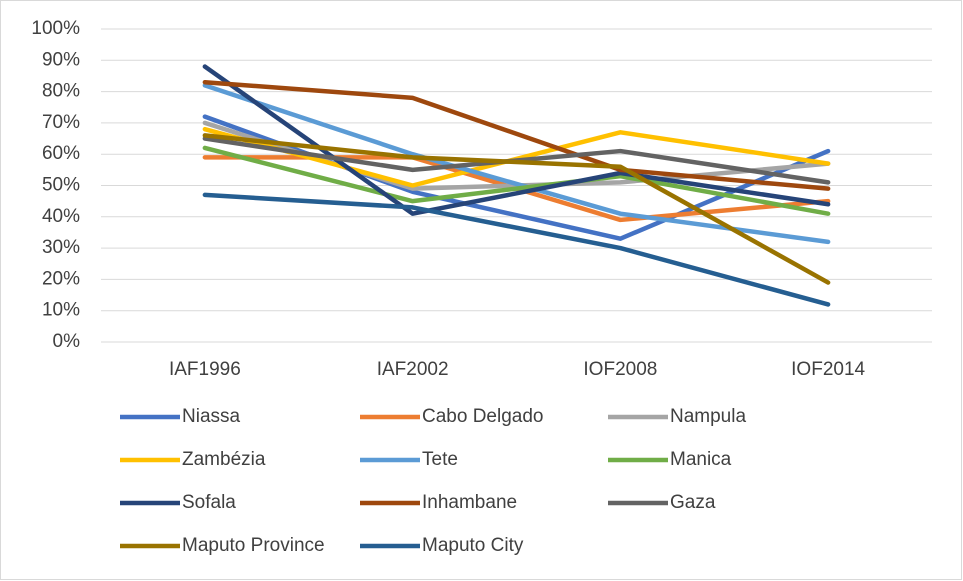 The height and width of the screenshot is (581, 963). Describe the element at coordinates (701, 459) in the screenshot. I see `legend-label: Manica` at that location.